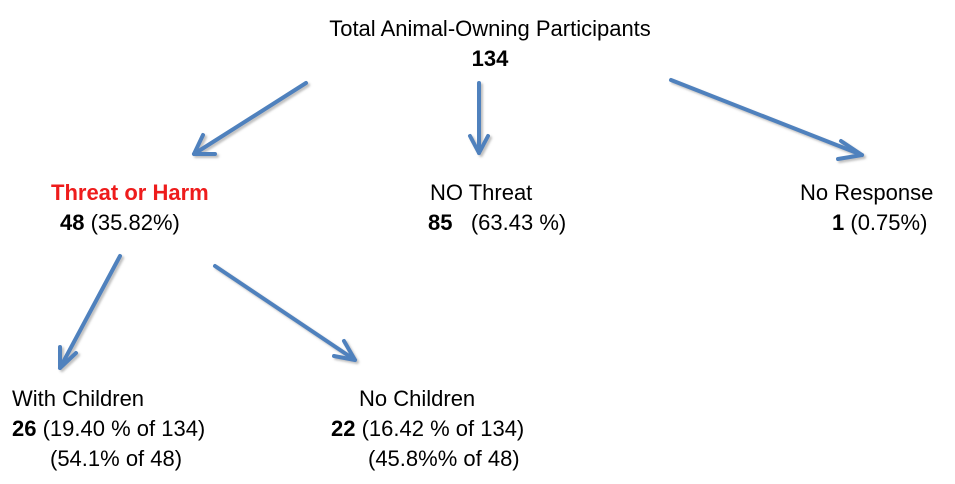  What do you see at coordinates (490, 28) in the screenshot?
I see `root-title: Total Animal-Owning Participants` at bounding box center [490, 28].